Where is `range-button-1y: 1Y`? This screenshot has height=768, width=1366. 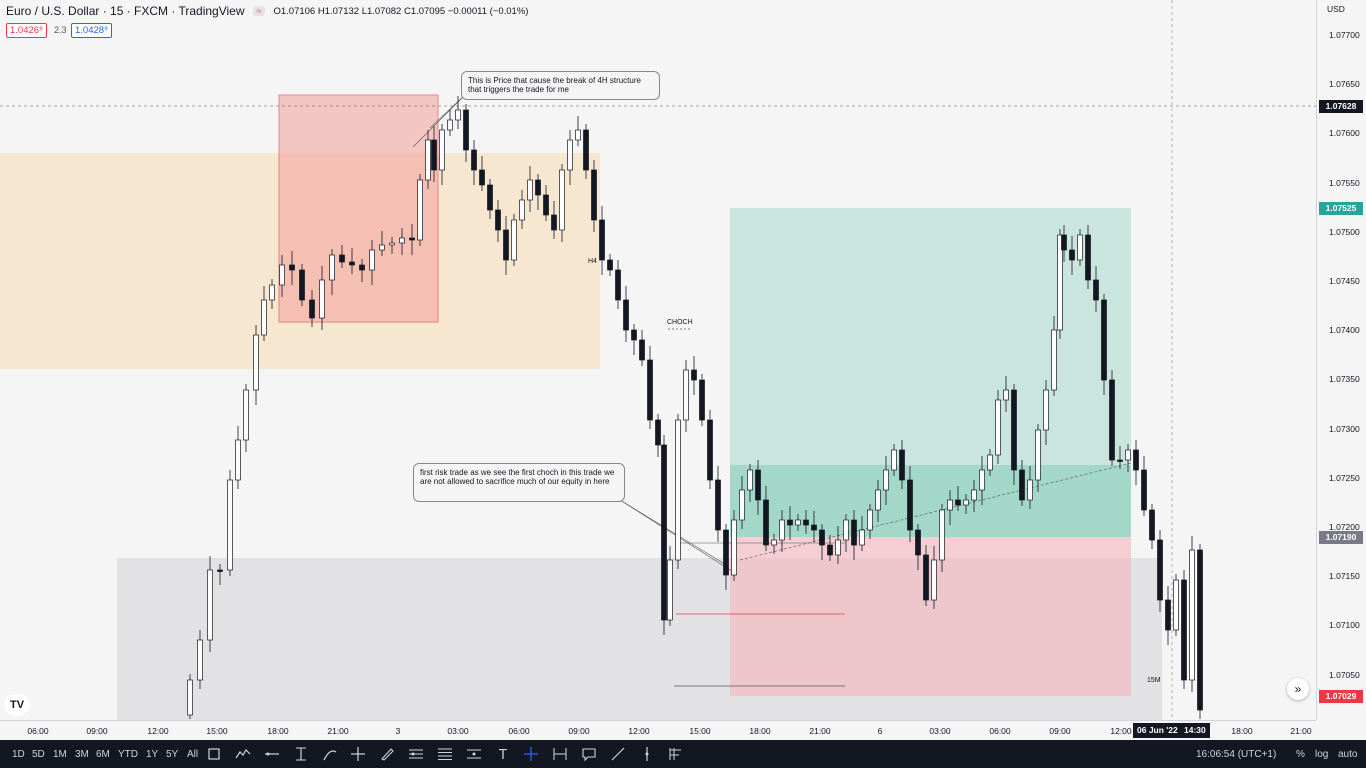
range-button-1y: 1Y is located at coordinates (152, 754).